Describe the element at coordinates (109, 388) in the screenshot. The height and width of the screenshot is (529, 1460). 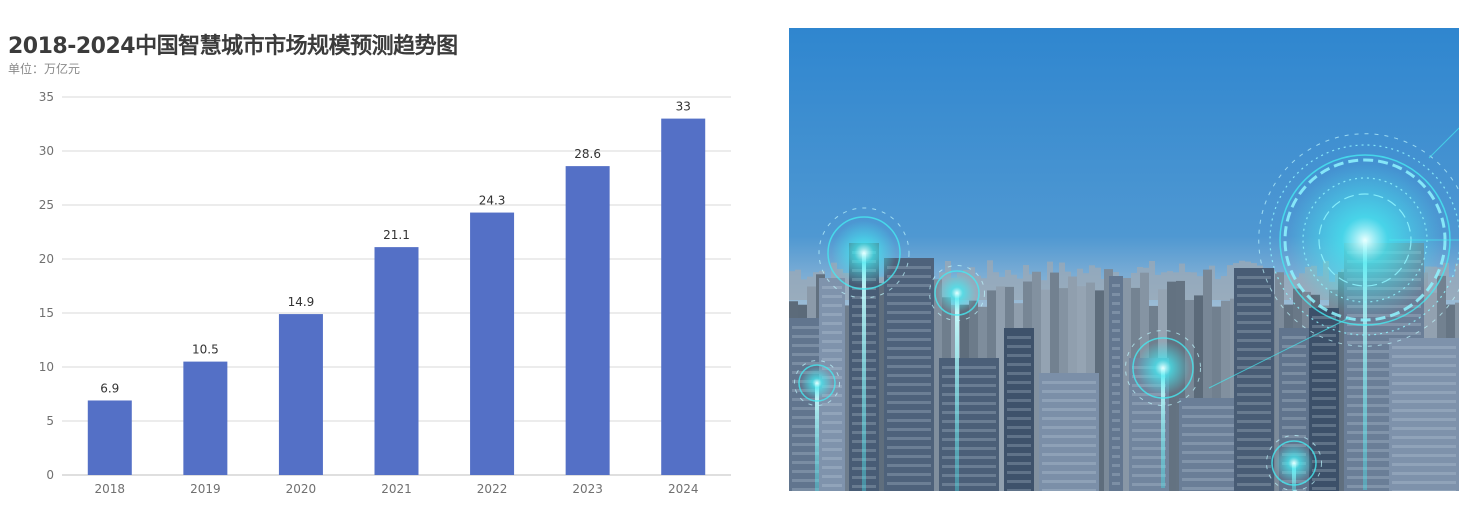
I see `bar-value-label: 6.9` at that location.